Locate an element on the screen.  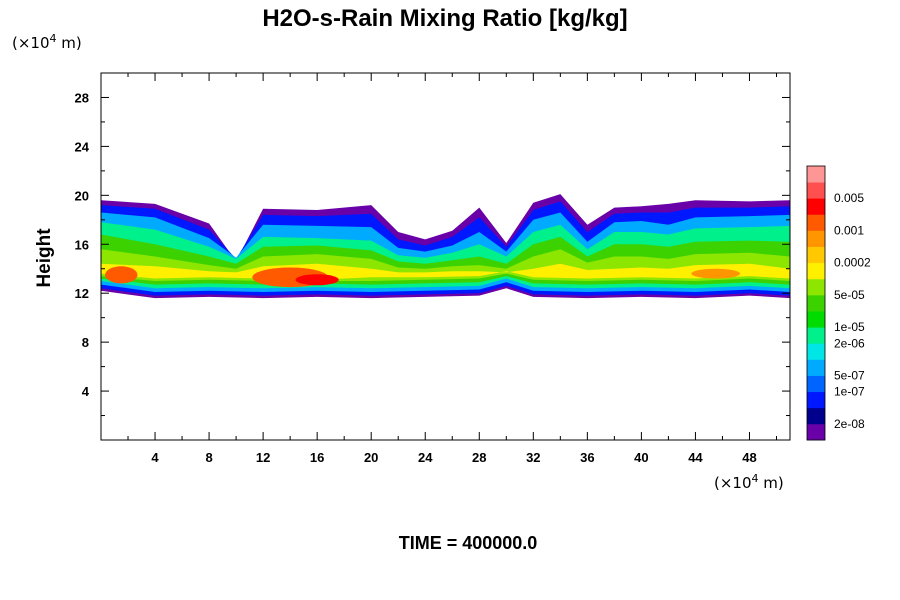
colorbar-label: 2e-06 is located at coordinates (849, 343).